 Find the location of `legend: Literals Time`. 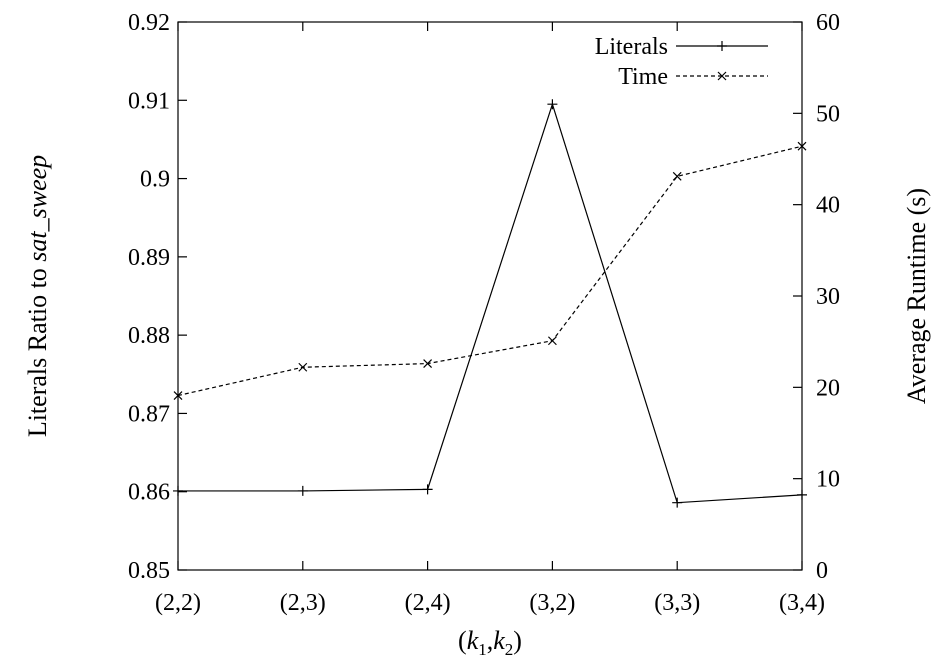

legend: Literals Time is located at coordinates (681, 62).